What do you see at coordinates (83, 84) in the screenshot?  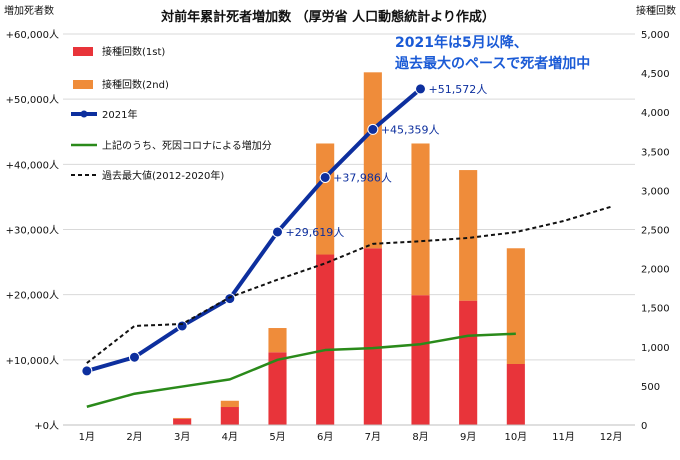 I see `legend-swatch-second-dose` at bounding box center [83, 84].